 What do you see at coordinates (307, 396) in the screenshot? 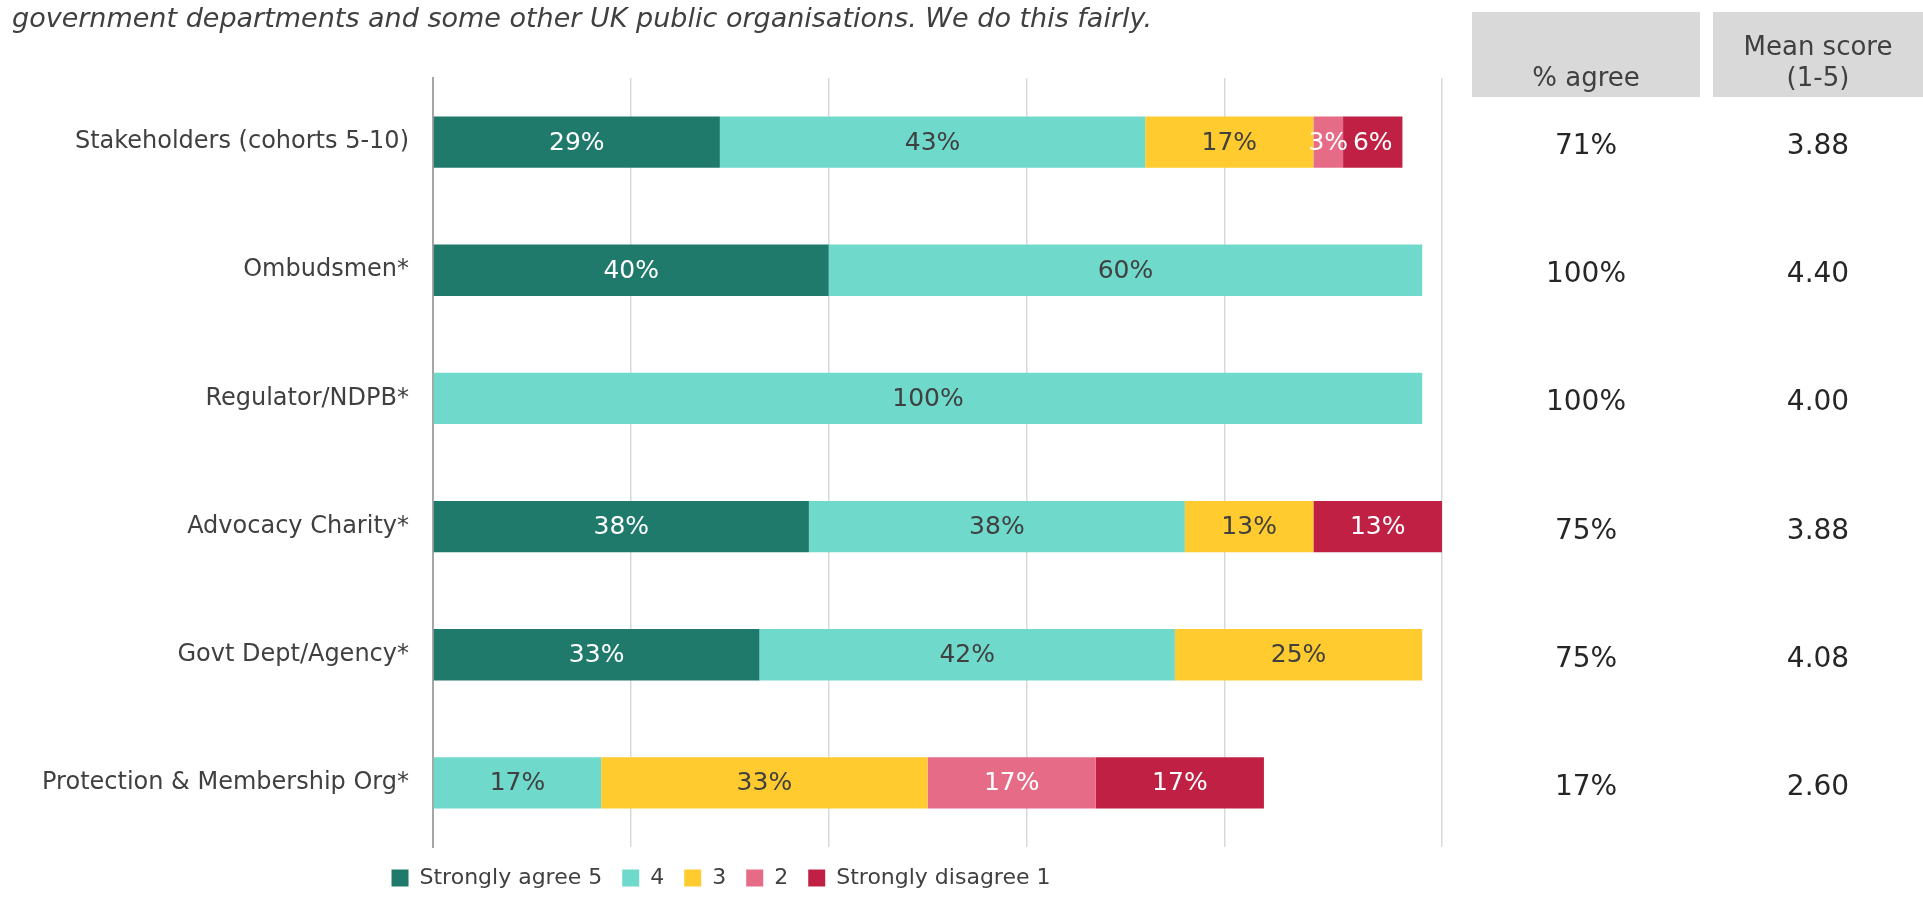
I see `y-tick-label: Regulator/NDPB*` at bounding box center [307, 396].